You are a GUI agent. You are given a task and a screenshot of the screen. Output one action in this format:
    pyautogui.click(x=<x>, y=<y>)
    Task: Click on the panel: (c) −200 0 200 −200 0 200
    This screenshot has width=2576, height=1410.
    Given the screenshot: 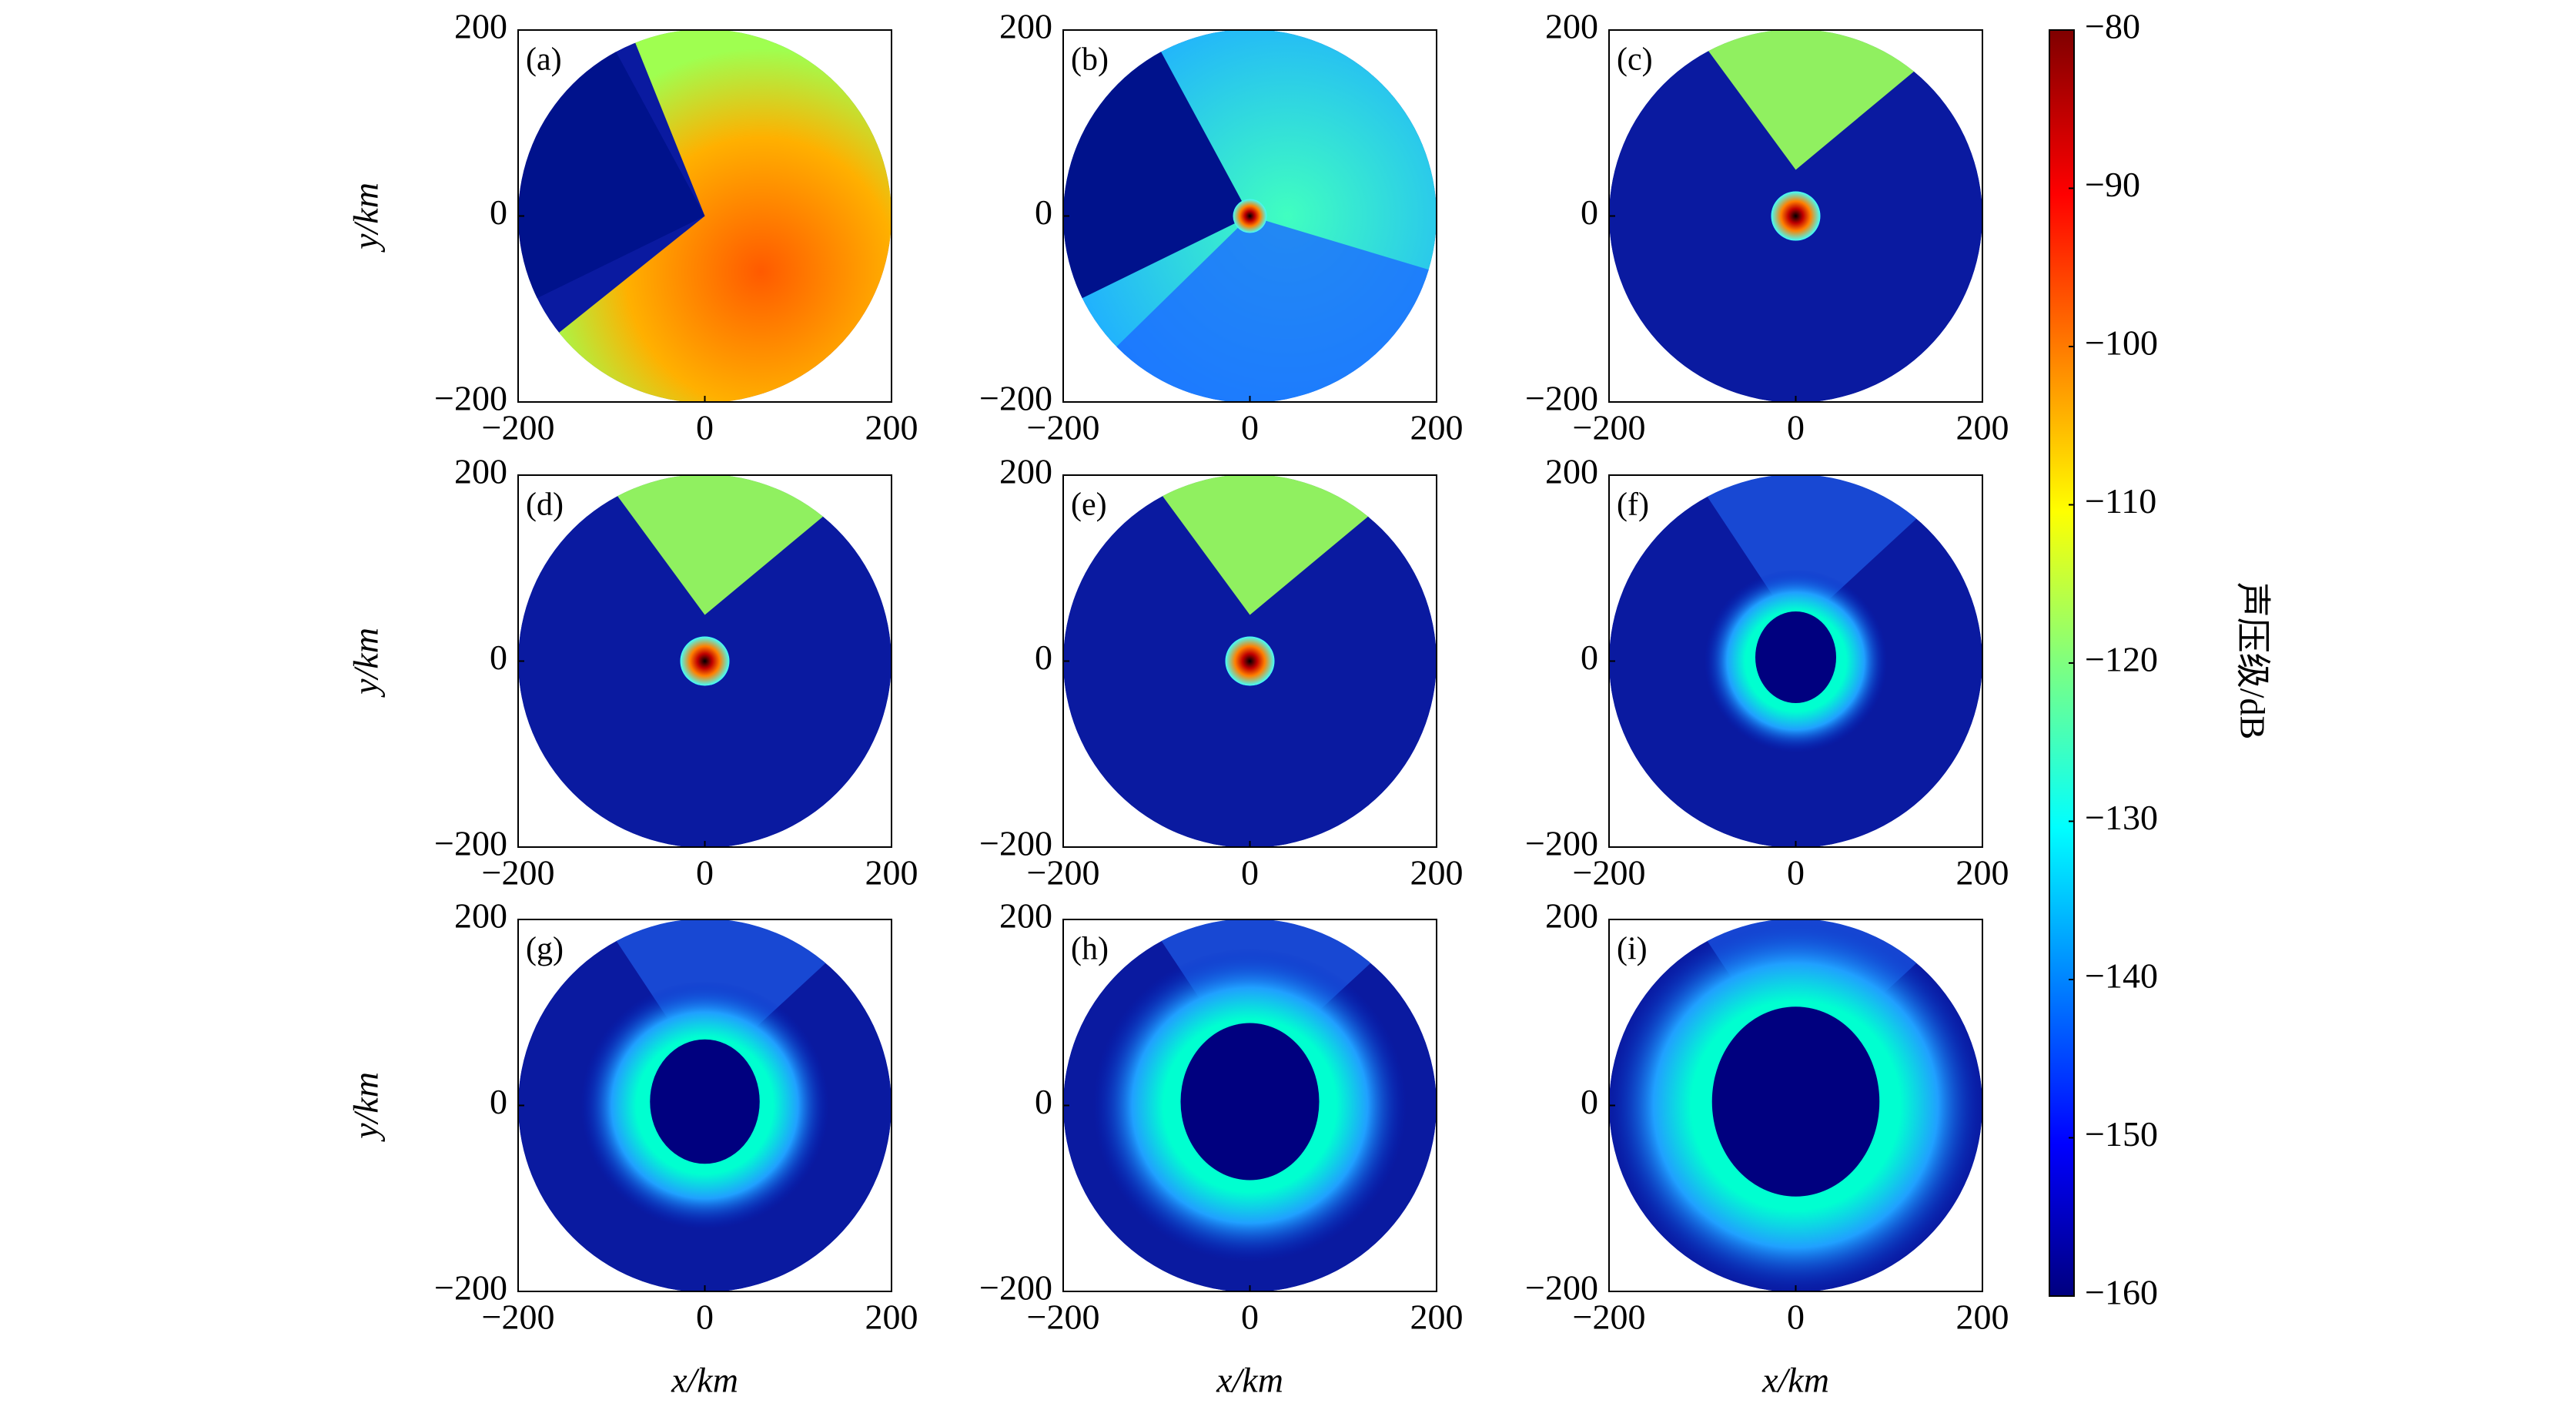 What is the action you would take?
    pyautogui.click(x=1767, y=227)
    